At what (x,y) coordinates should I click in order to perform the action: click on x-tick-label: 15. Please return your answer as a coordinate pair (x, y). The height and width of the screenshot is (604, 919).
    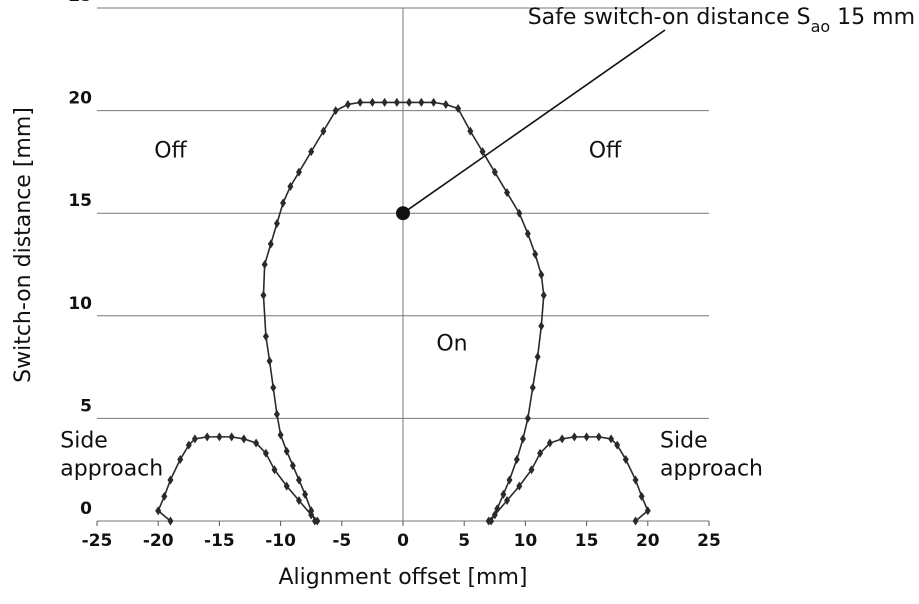
    Looking at the image, I should click on (587, 541).